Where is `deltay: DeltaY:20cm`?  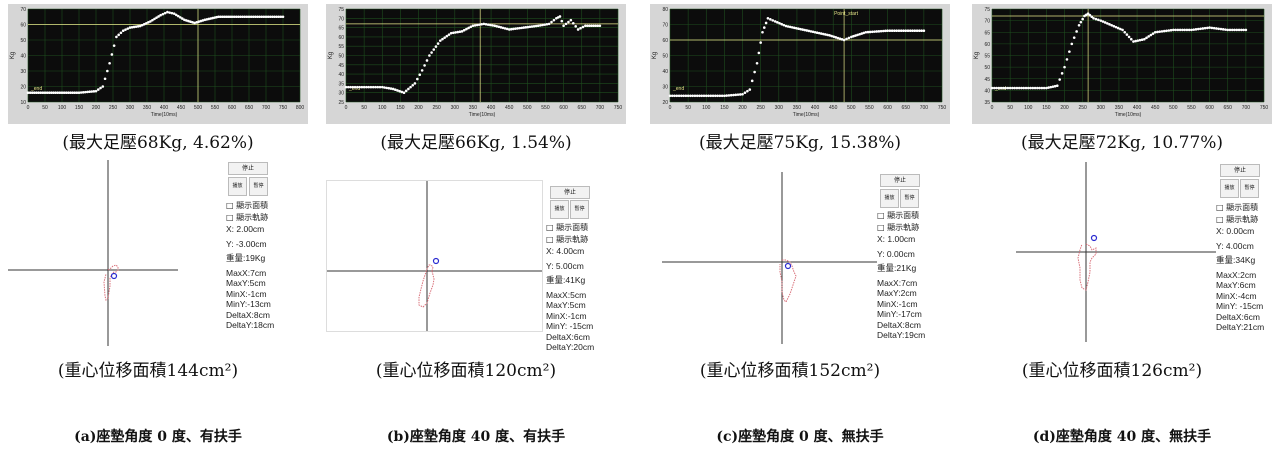
deltay: DeltaY:20cm is located at coordinates (570, 347).